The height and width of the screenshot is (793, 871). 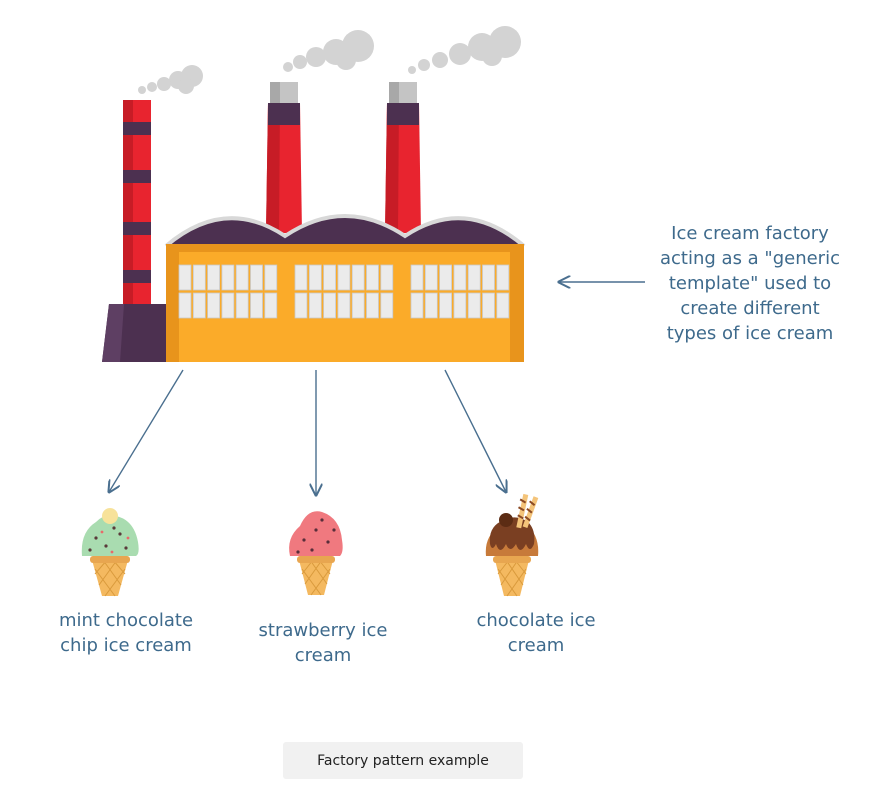 I want to click on chocolate-label: chocolate ice cream, so click(x=536, y=633).